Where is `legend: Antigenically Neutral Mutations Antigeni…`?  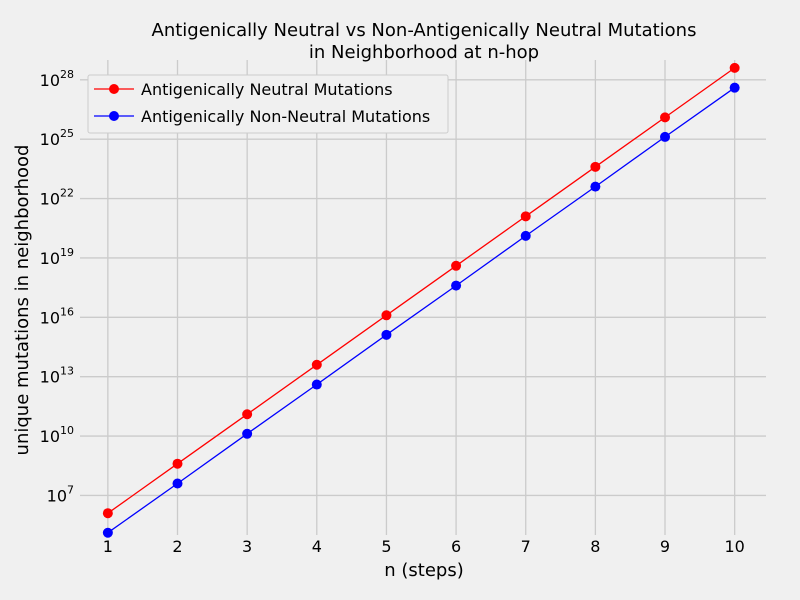
legend: Antigenically Neutral Mutations Antigeni… is located at coordinates (268, 104).